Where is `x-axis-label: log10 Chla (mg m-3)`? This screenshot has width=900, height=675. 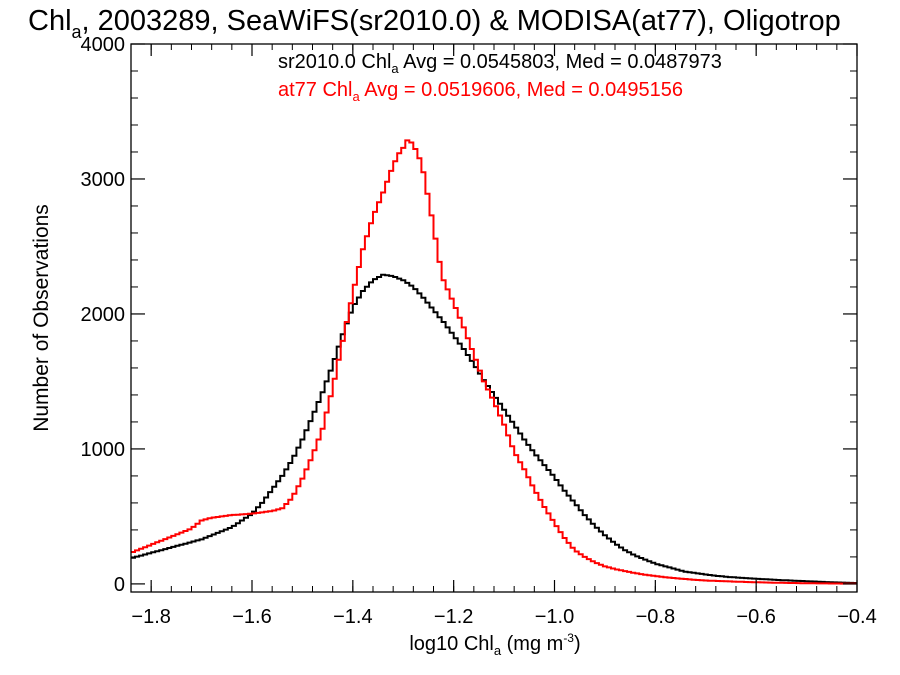
x-axis-label: log10 Chla (mg m-3) is located at coordinates (494, 644).